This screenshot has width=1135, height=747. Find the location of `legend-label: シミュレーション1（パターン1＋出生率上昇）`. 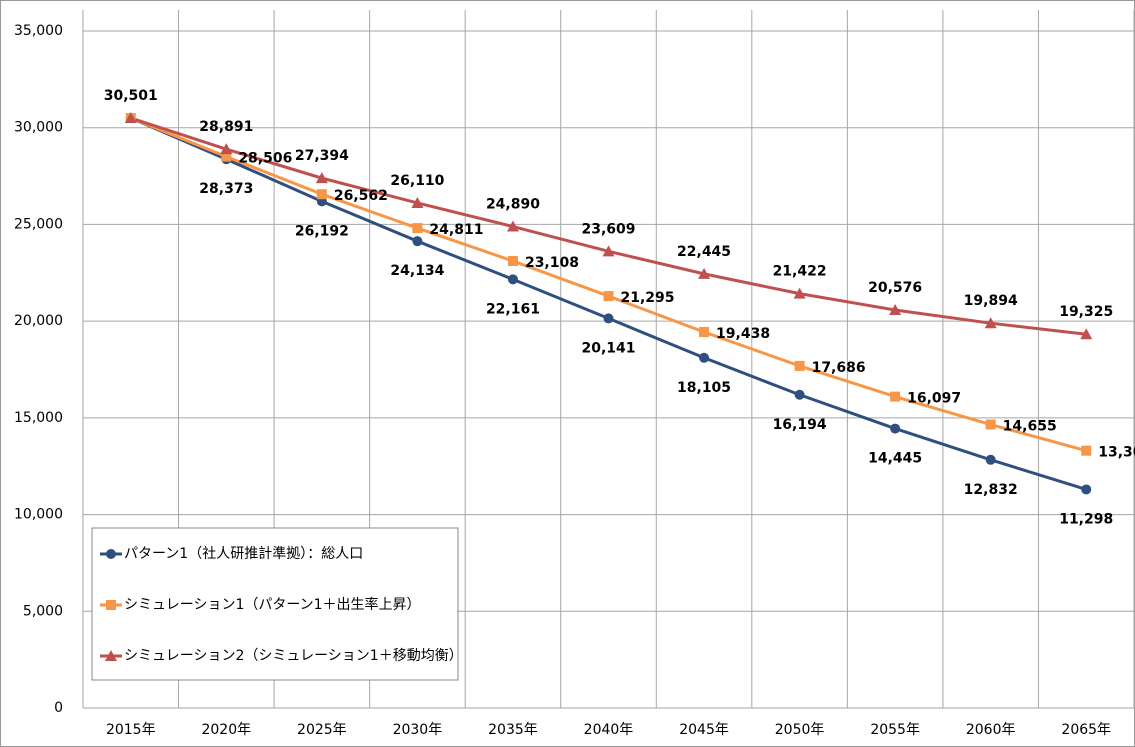

legend-label: シミュレーション1（パターン1＋出生率上昇） is located at coordinates (272, 604).